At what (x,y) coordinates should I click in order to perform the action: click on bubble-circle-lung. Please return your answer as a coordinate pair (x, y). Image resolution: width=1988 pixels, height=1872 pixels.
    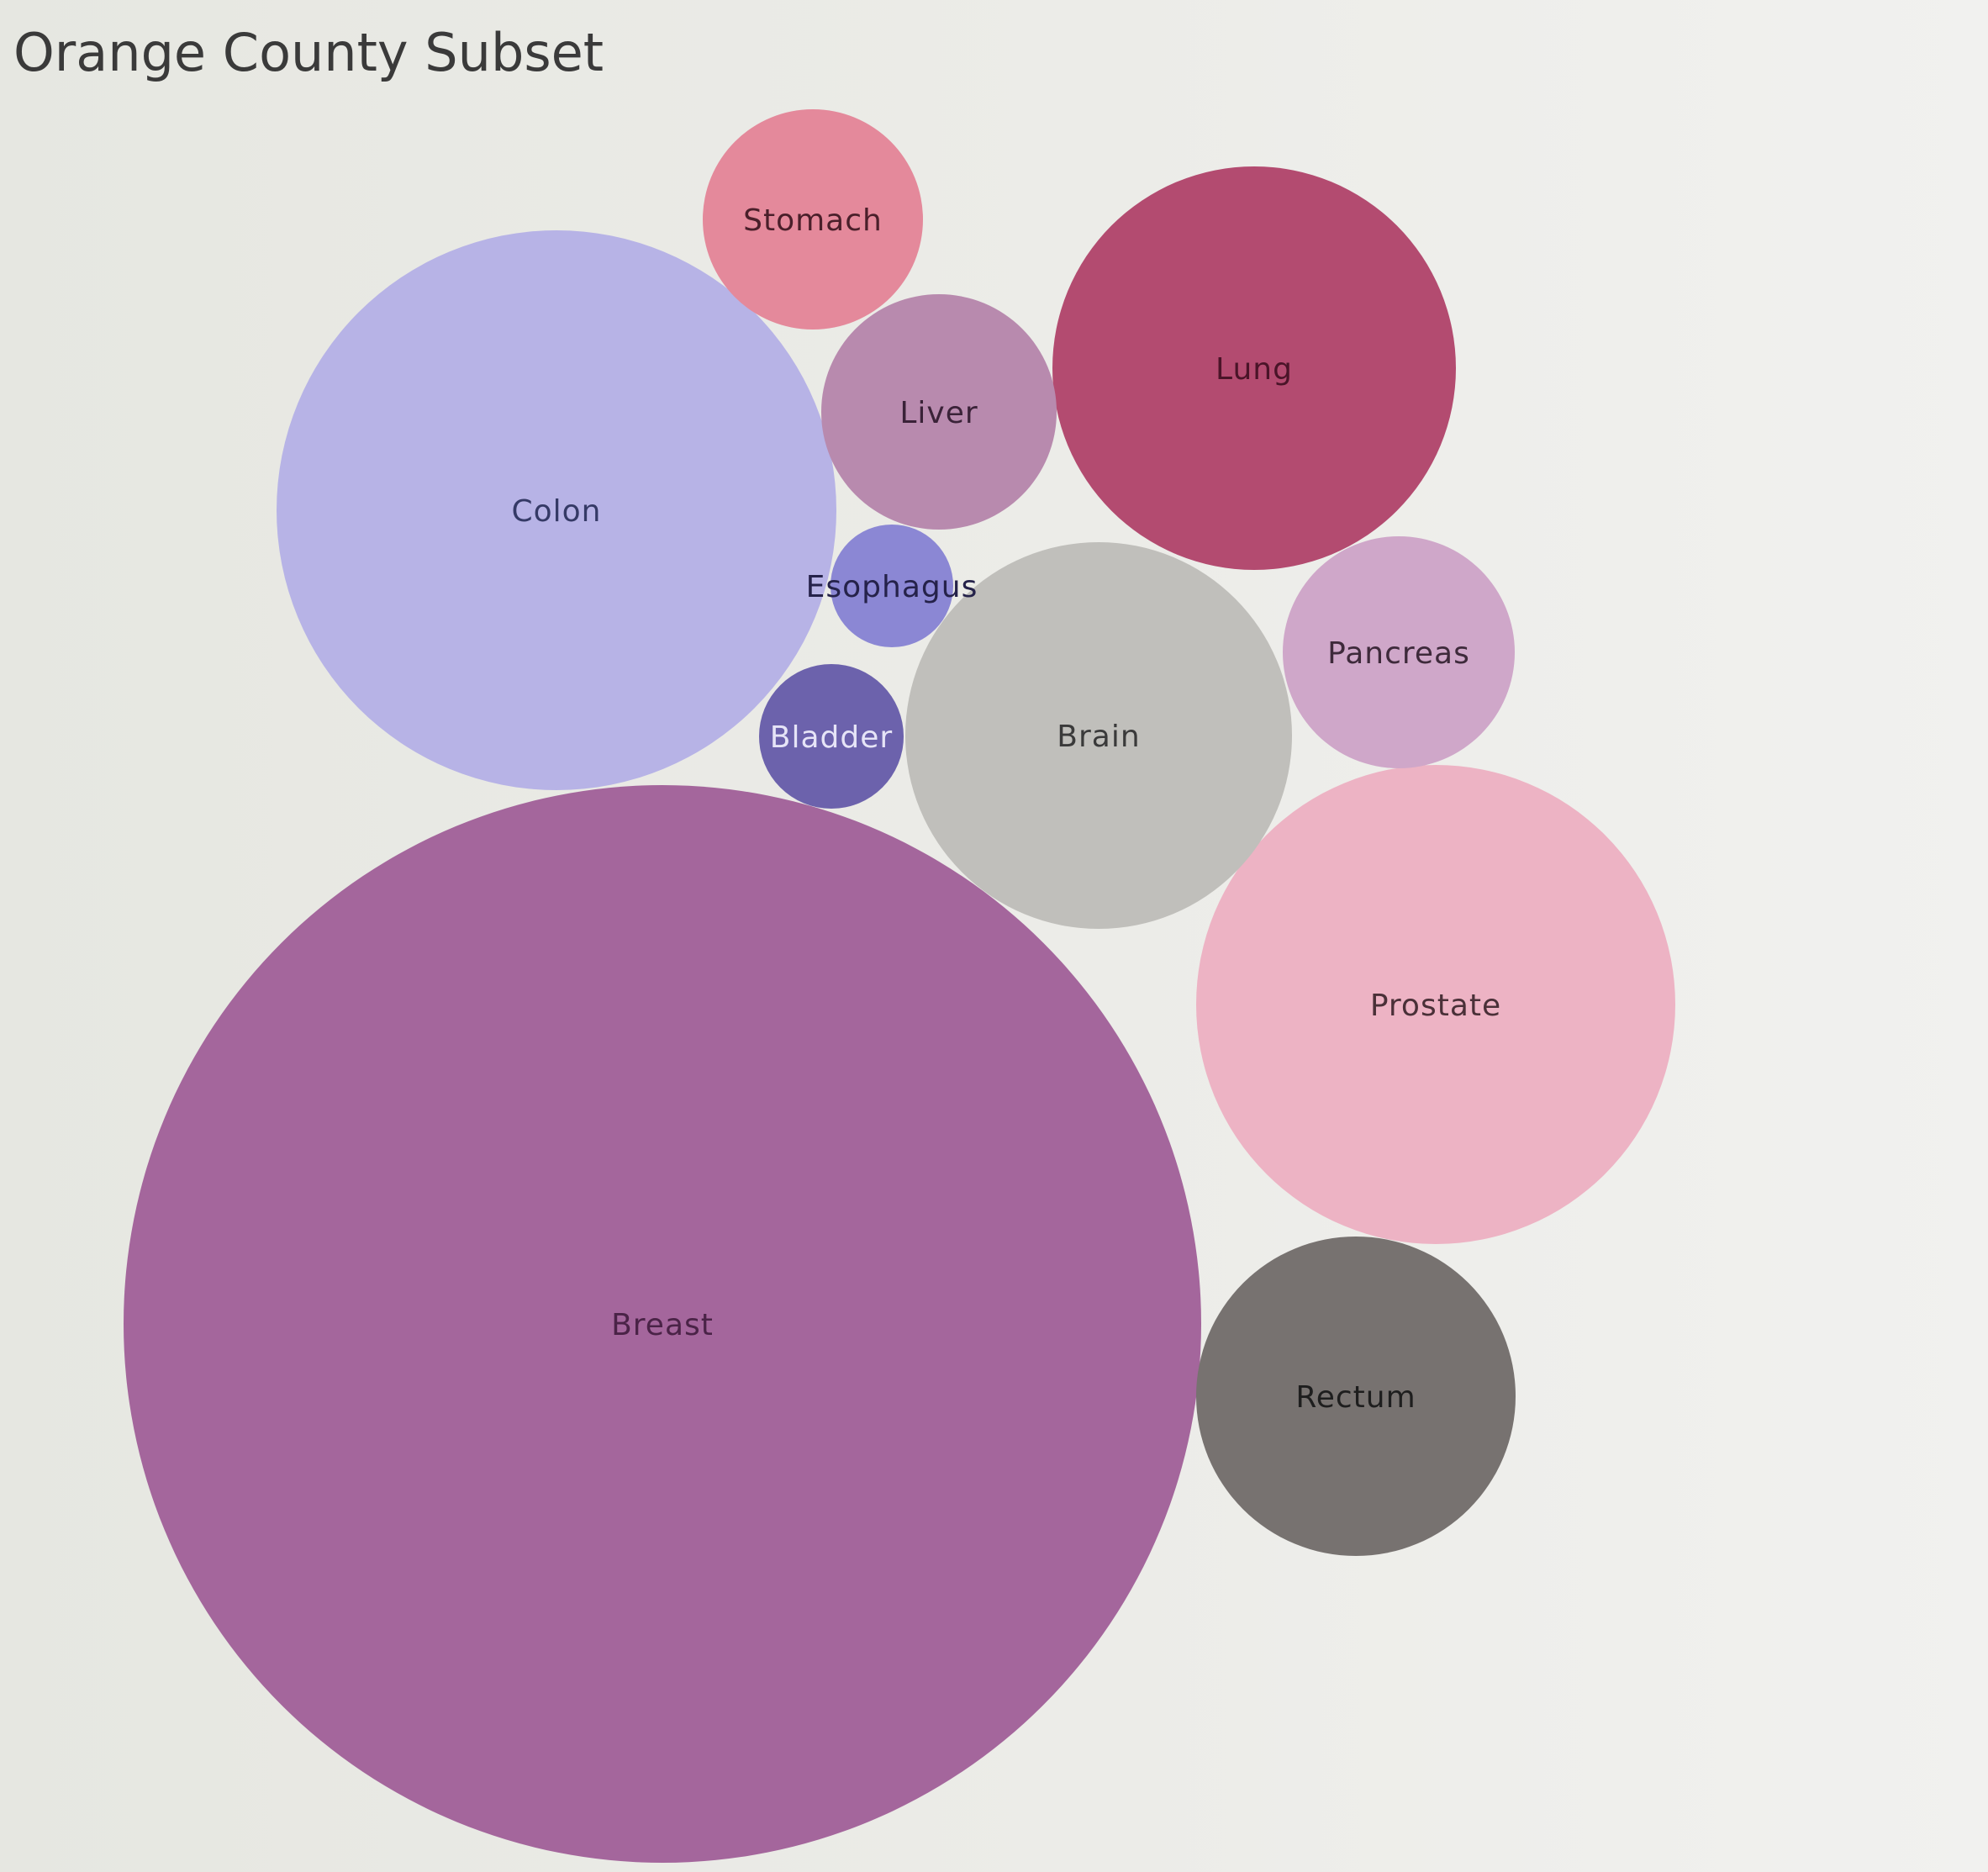
    Looking at the image, I should click on (1254, 368).